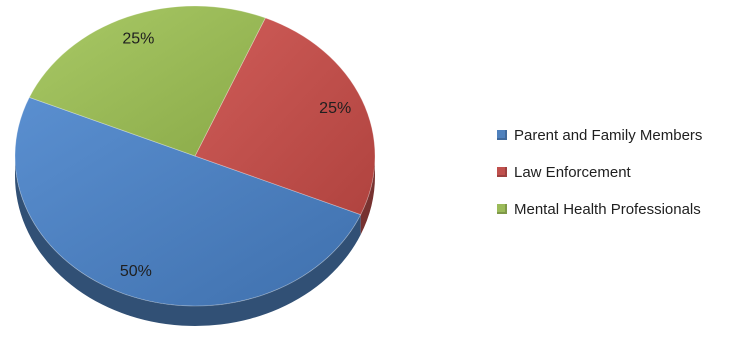  What do you see at coordinates (502, 135) in the screenshot?
I see `legend-swatch-blue` at bounding box center [502, 135].